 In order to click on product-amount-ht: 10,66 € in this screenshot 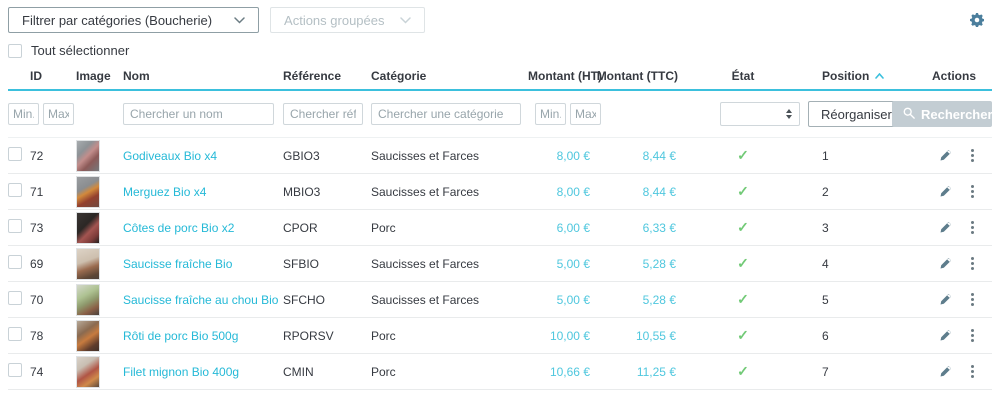, I will do `click(560, 371)`.